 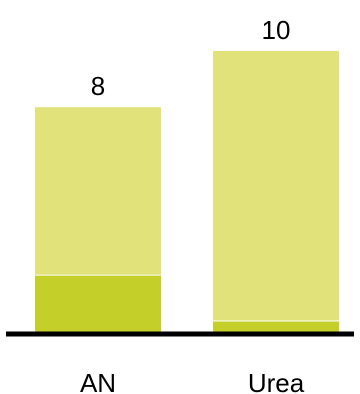 What do you see at coordinates (276, 30) in the screenshot?
I see `total-label-urea: 10` at bounding box center [276, 30].